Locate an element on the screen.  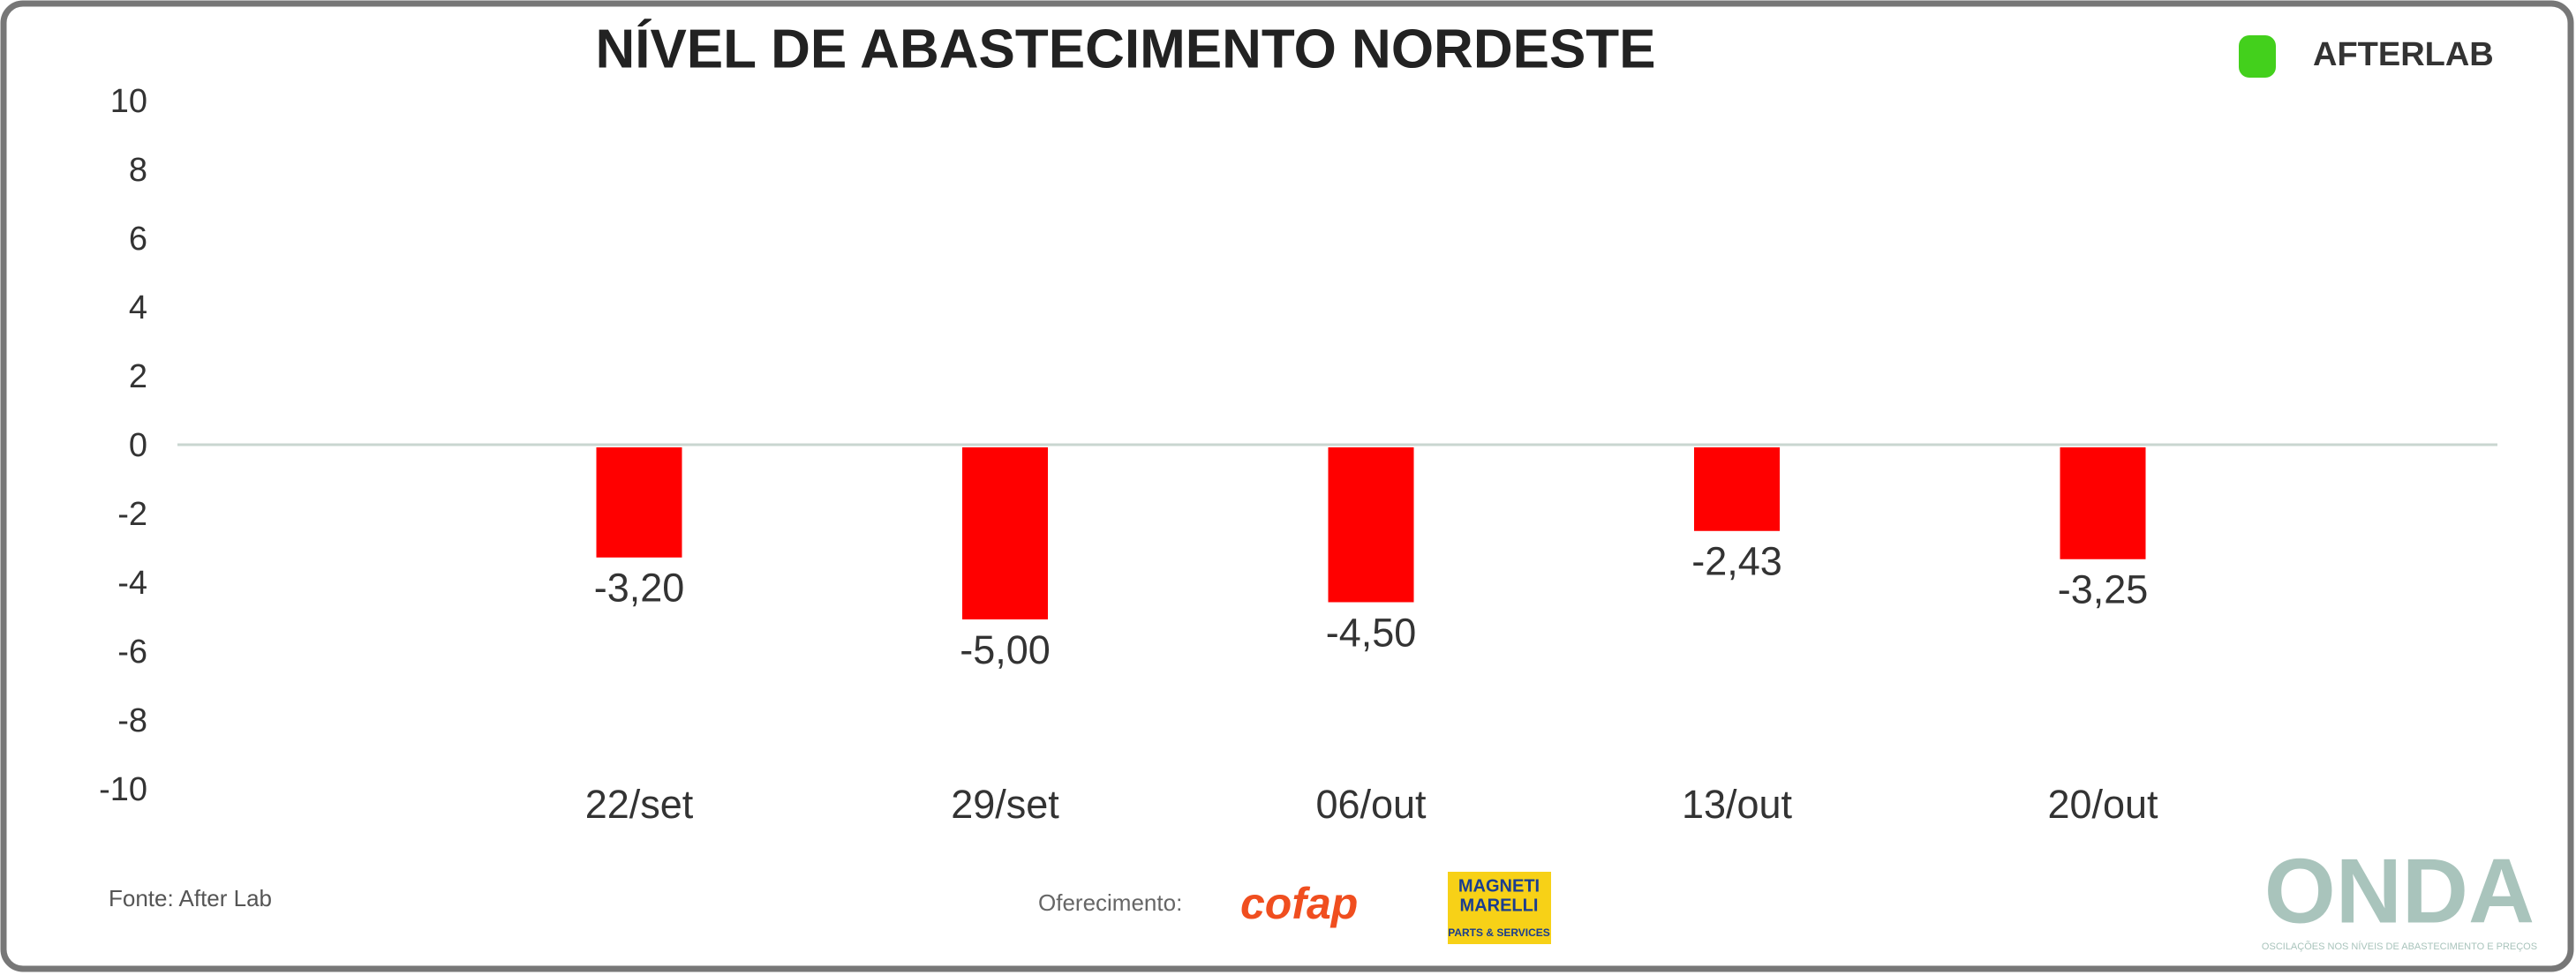
y-tick-label: 2 is located at coordinates (138, 376).